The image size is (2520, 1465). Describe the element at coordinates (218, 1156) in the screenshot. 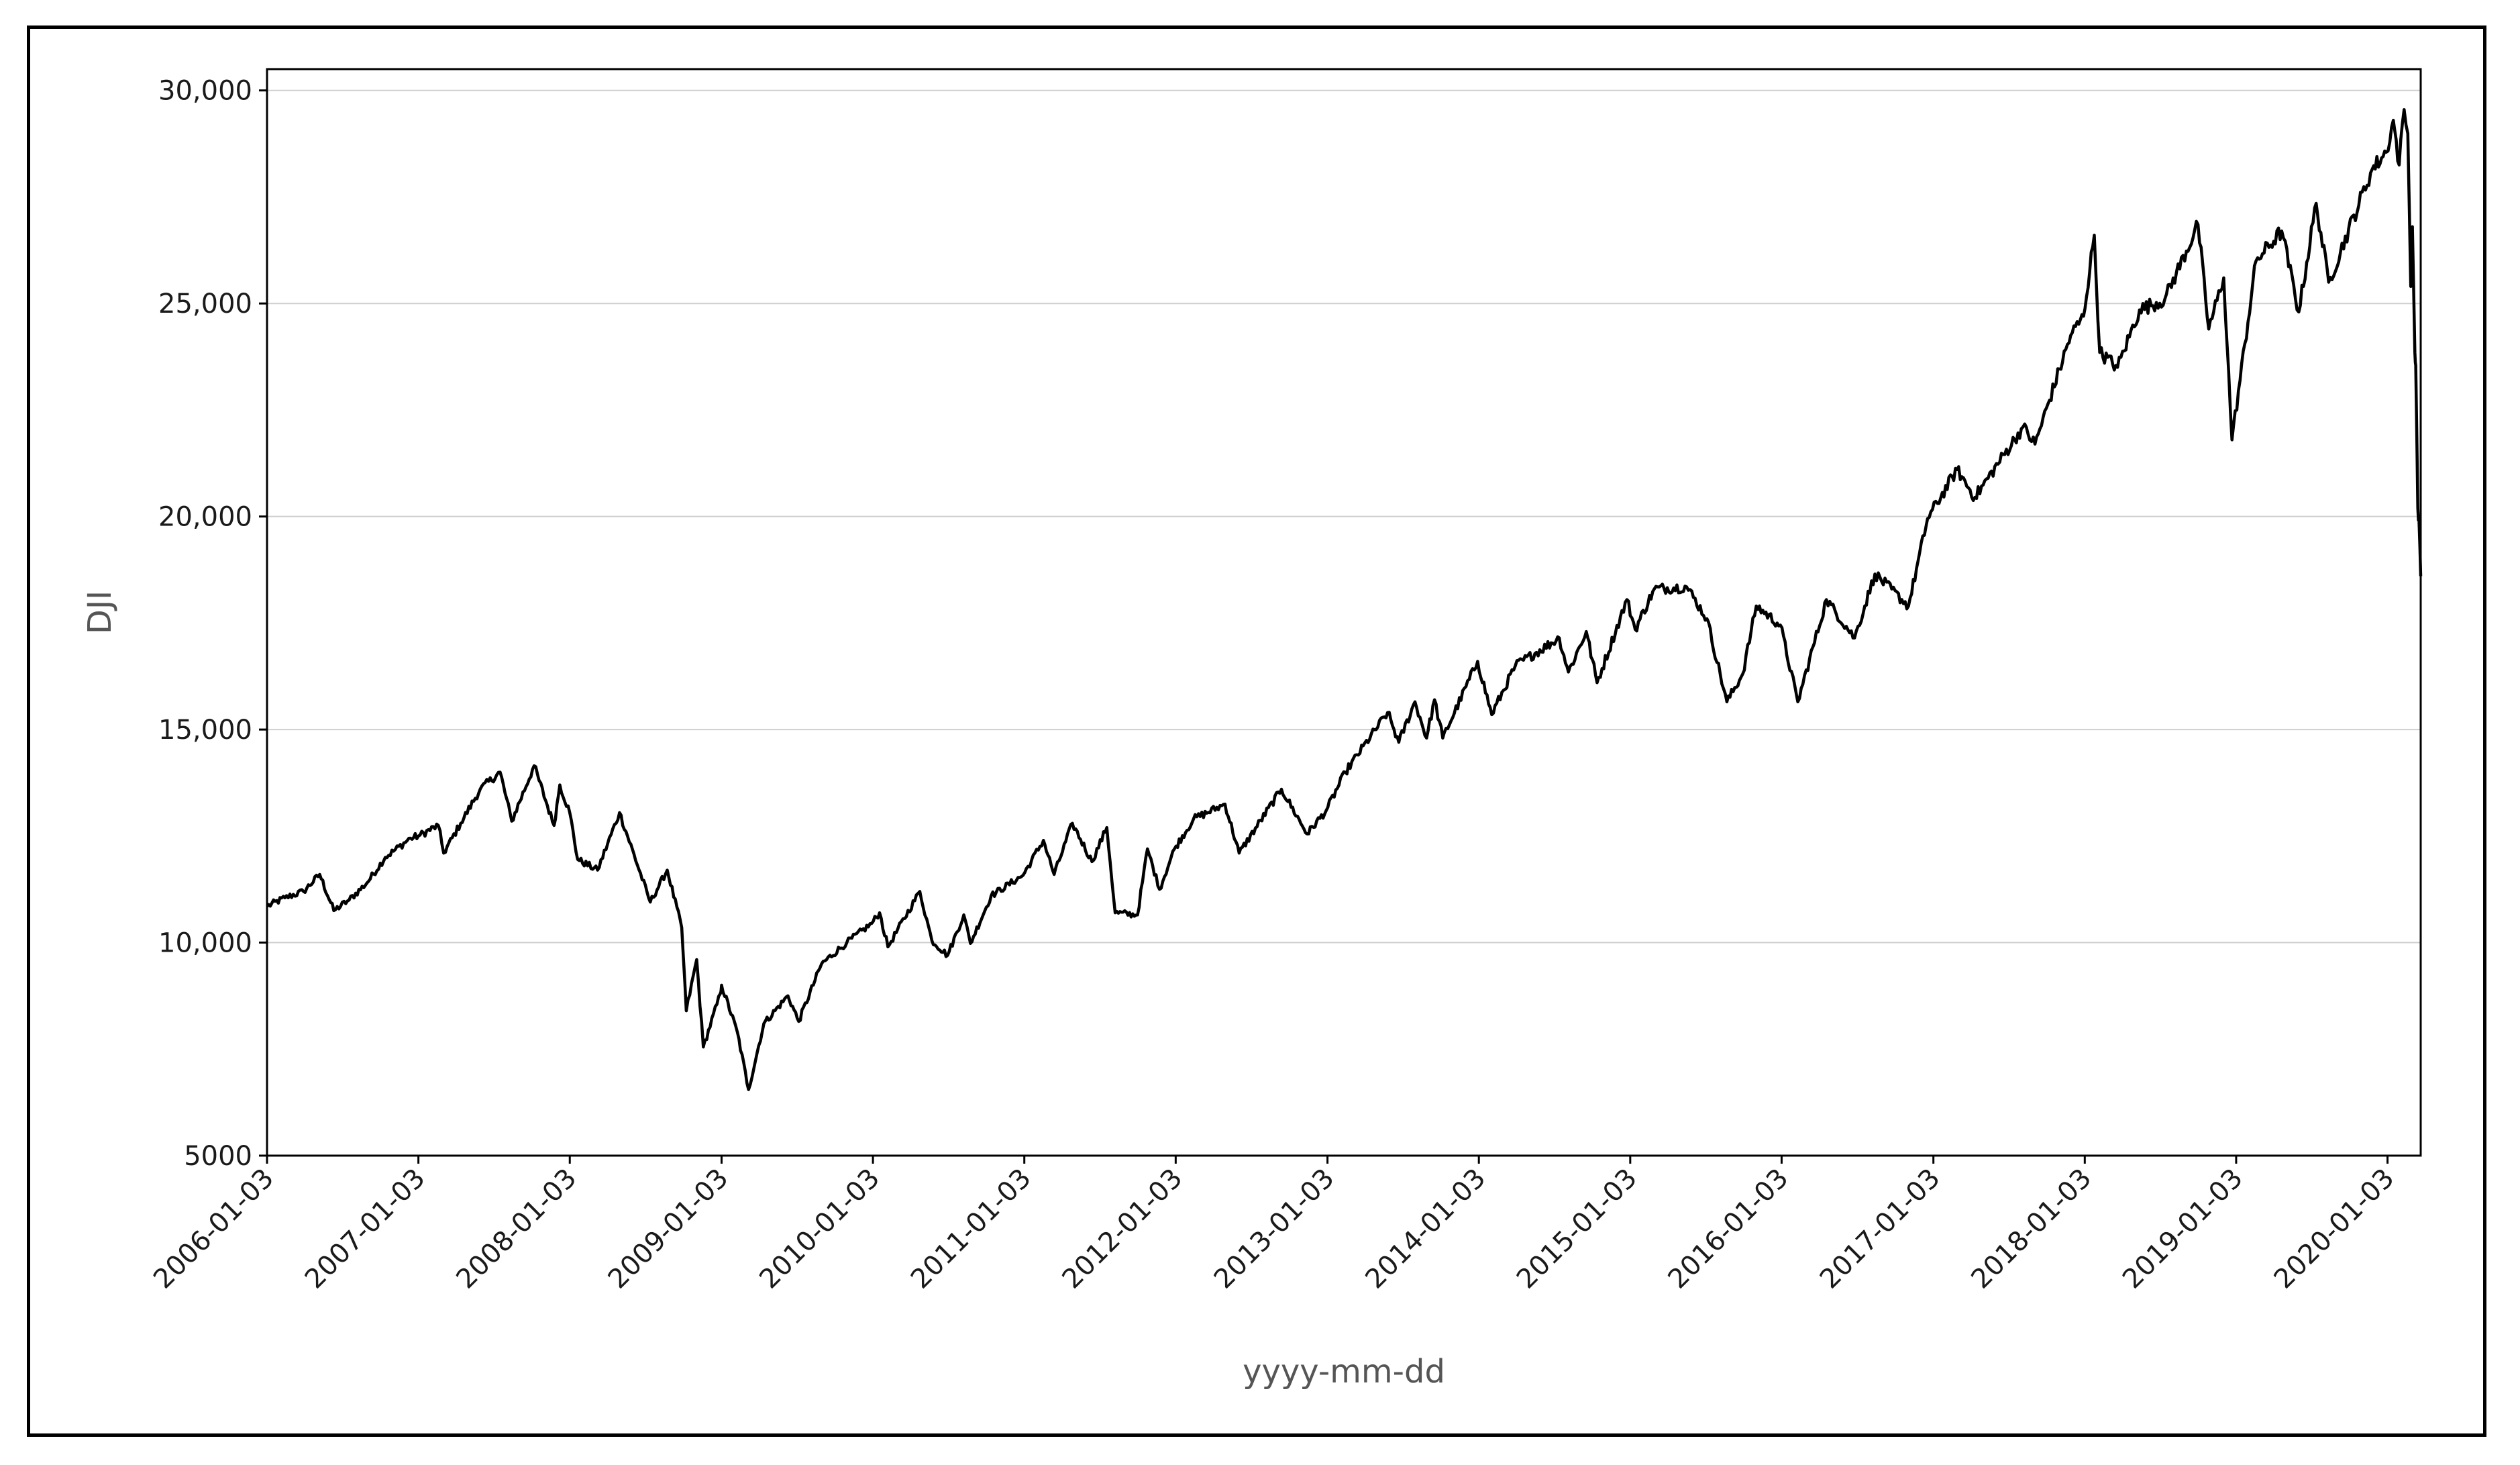

I see `y-tick-label: 5000` at that location.